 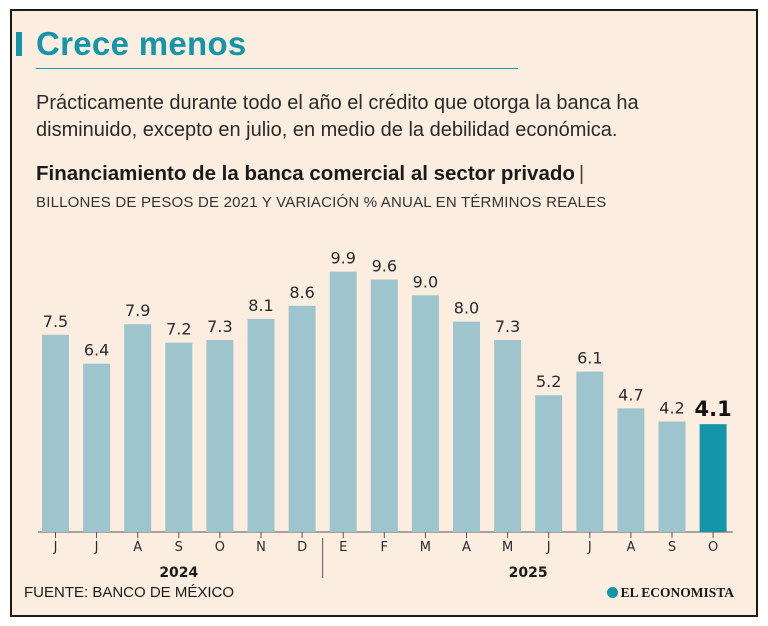 I want to click on bar-value-label: 4.1, so click(x=712, y=409).